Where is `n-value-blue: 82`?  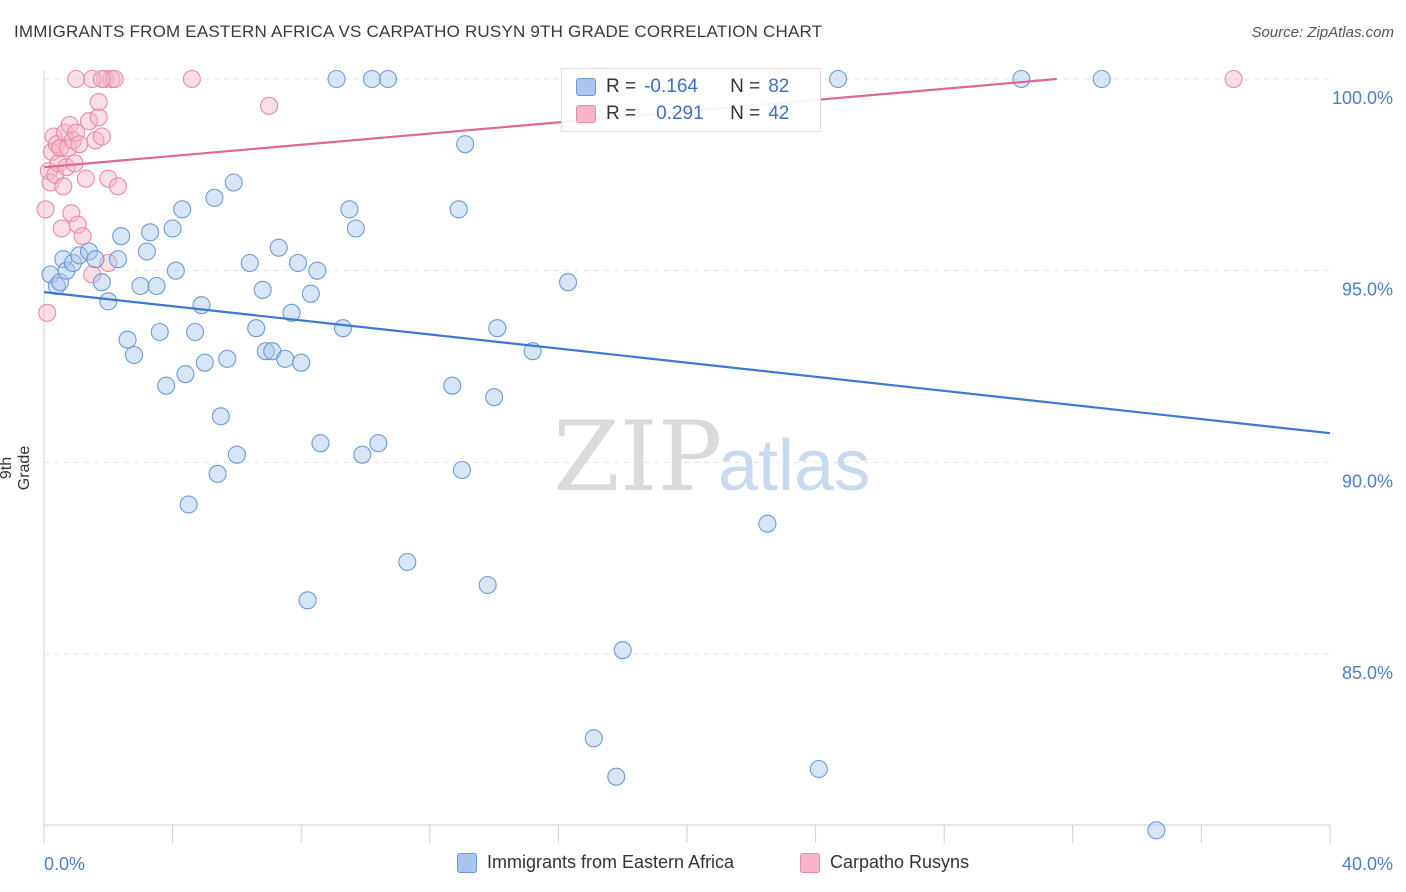 n-value-blue: 82 is located at coordinates (779, 86).